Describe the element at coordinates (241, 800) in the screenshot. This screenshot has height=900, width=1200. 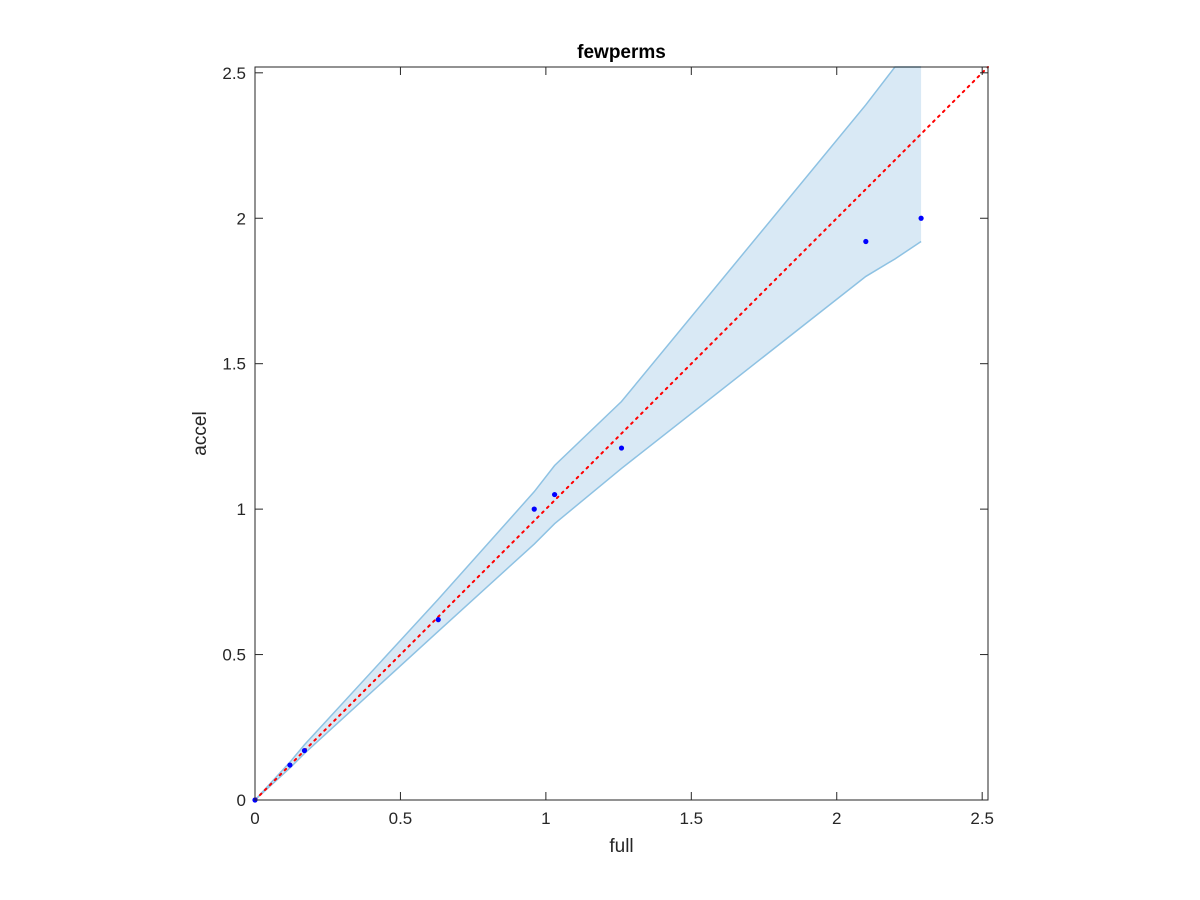
I see `y-tick-label: 0` at that location.